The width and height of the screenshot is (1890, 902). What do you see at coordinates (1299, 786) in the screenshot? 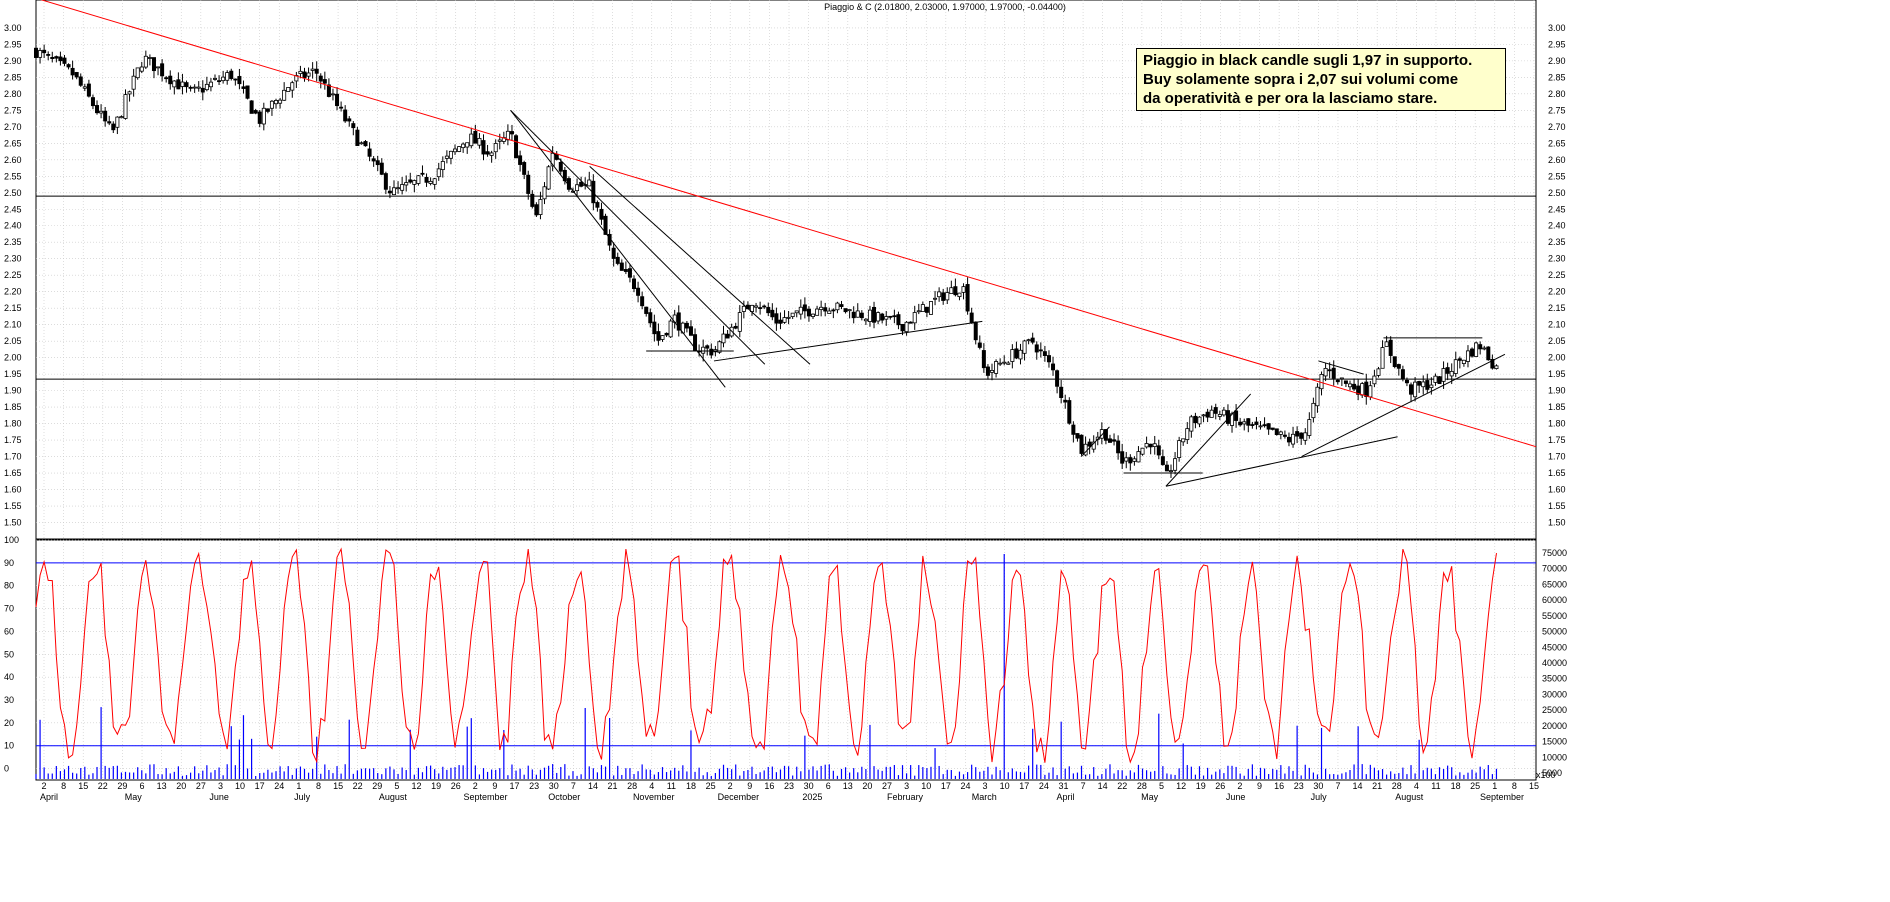
I see `date-tick-label: 23` at bounding box center [1299, 786].